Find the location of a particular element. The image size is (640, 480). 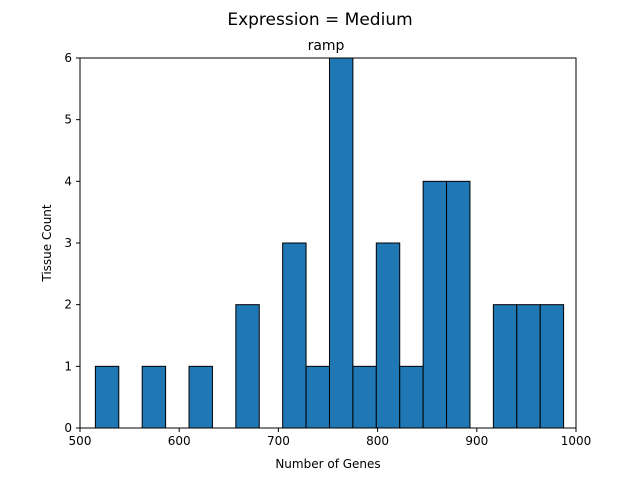

axes-title: ramp is located at coordinates (326, 46).